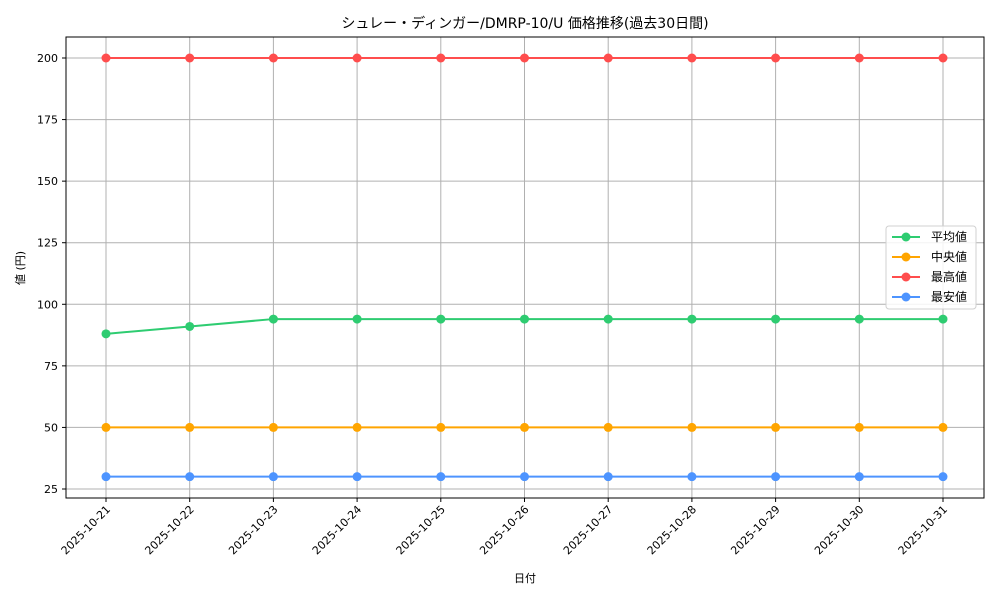 The image size is (1000, 600). What do you see at coordinates (755, 530) in the screenshot?
I see `x-tick-label: 2025-10-29` at bounding box center [755, 530].